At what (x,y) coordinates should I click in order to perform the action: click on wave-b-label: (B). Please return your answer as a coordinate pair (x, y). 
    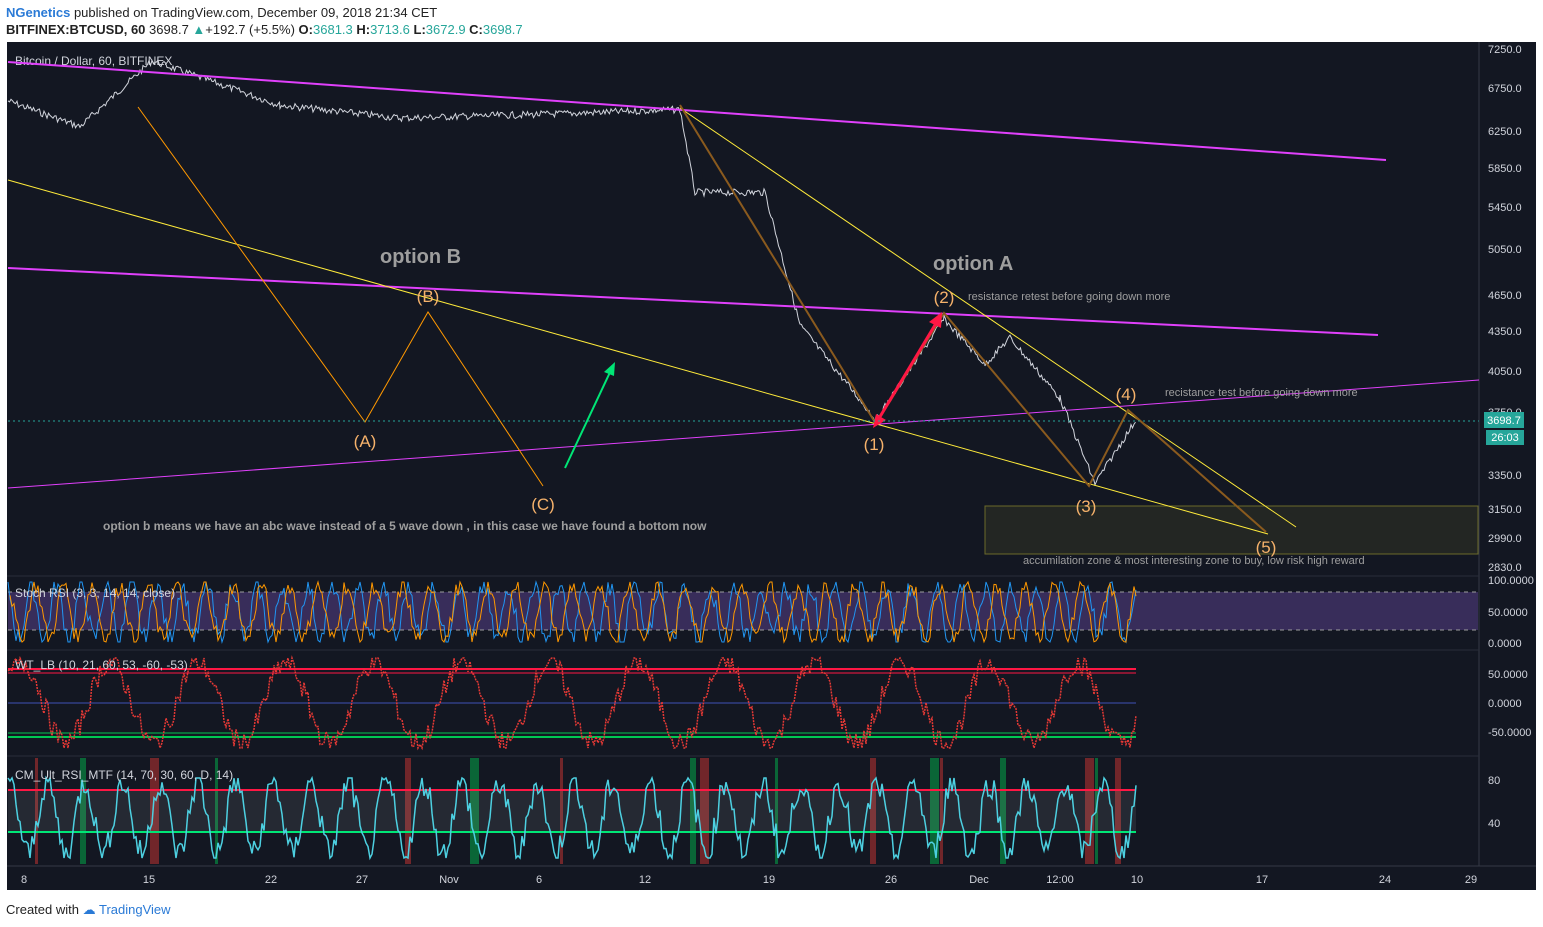
    Looking at the image, I should click on (428, 296).